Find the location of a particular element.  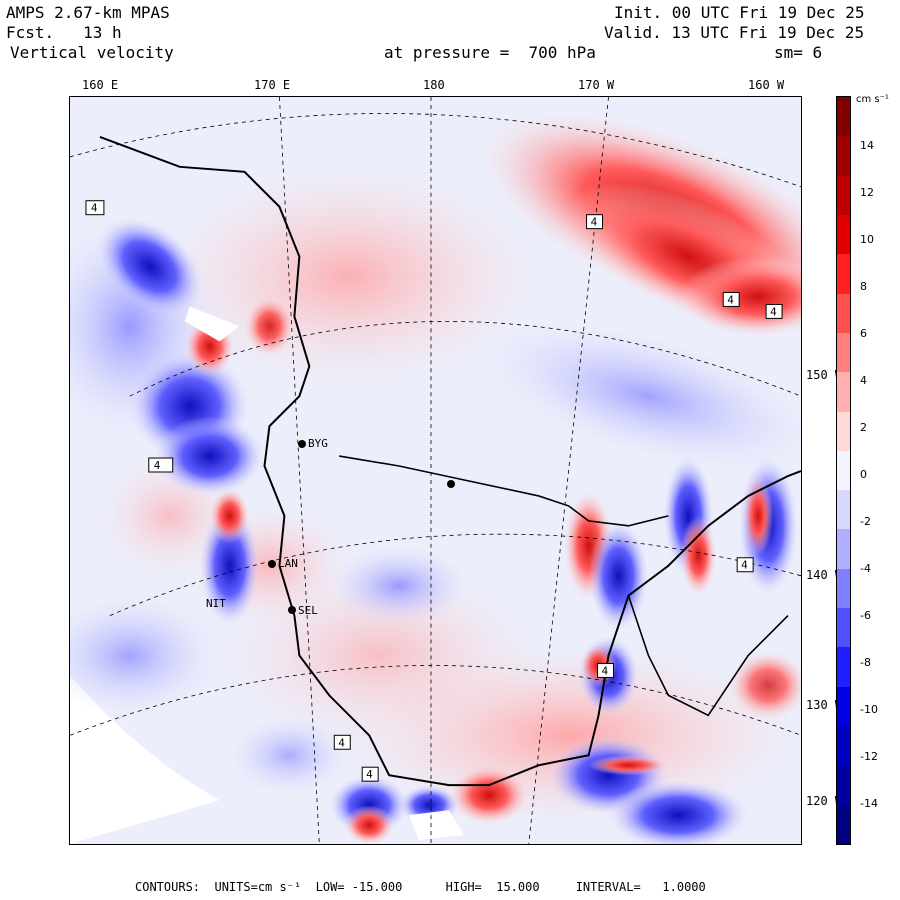

lat-label-120w: 120 W is located at coordinates (824, 801).